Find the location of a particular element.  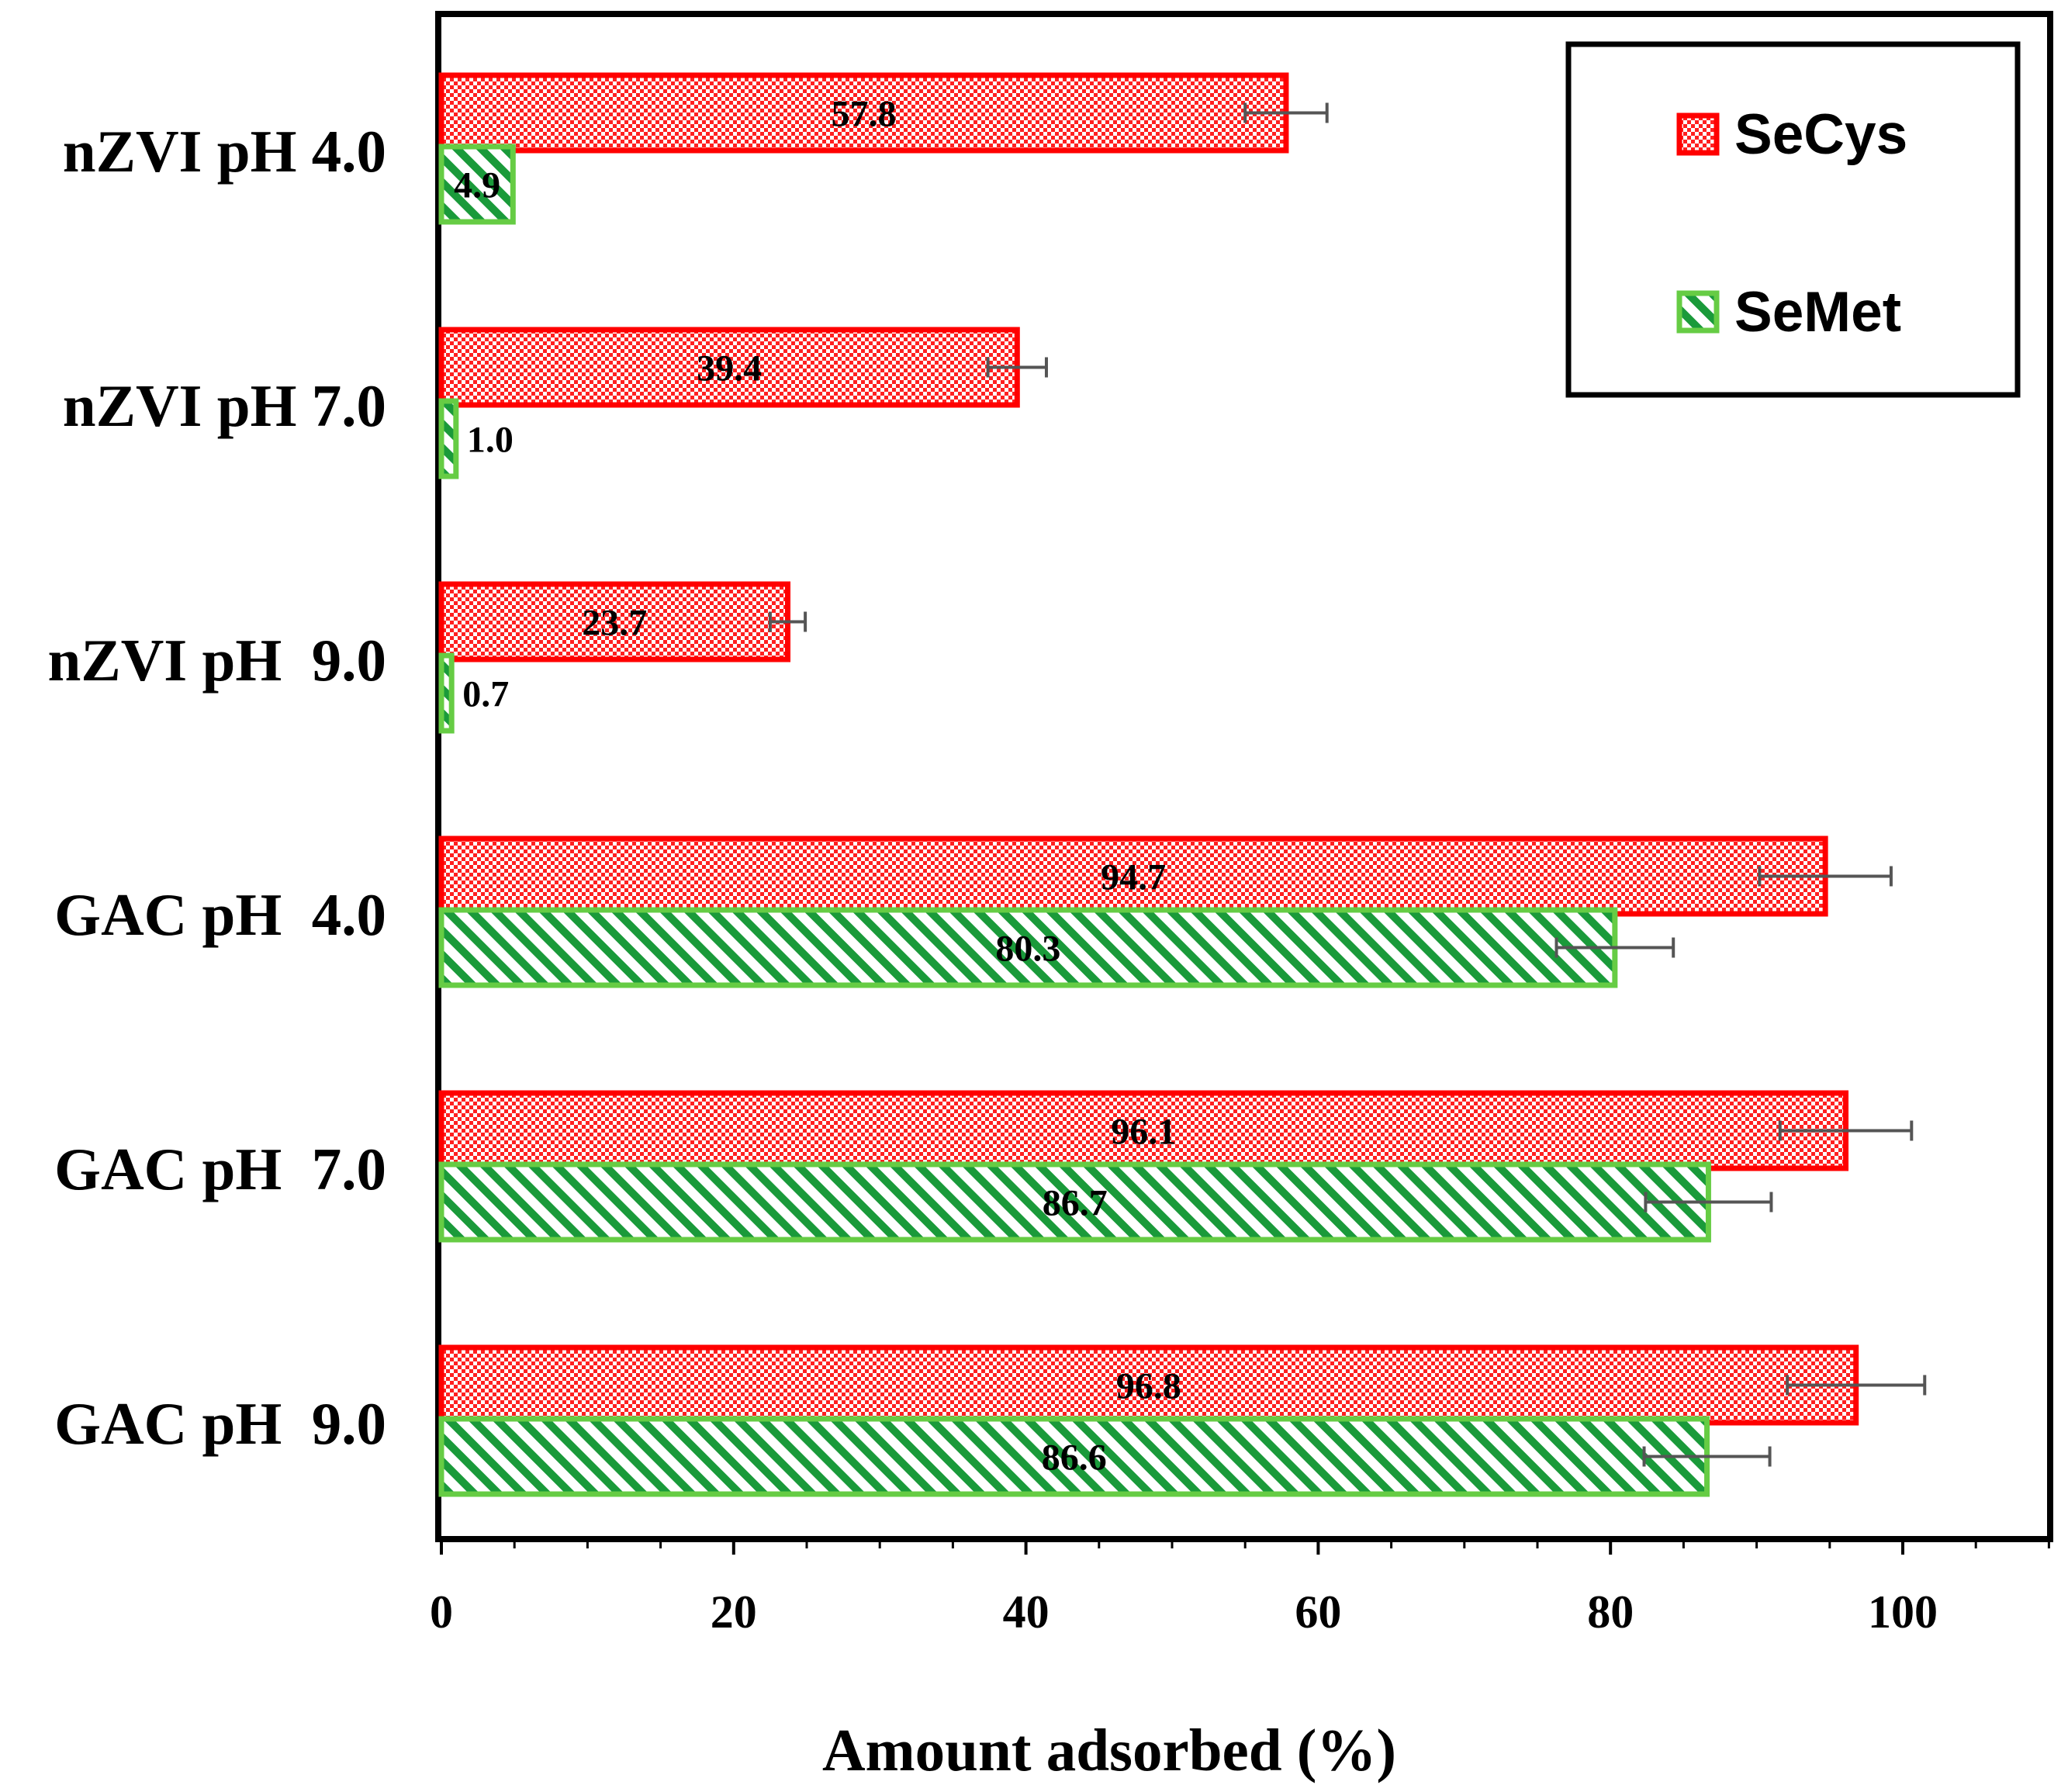

x-tick-label: 80 is located at coordinates (1610, 1612).